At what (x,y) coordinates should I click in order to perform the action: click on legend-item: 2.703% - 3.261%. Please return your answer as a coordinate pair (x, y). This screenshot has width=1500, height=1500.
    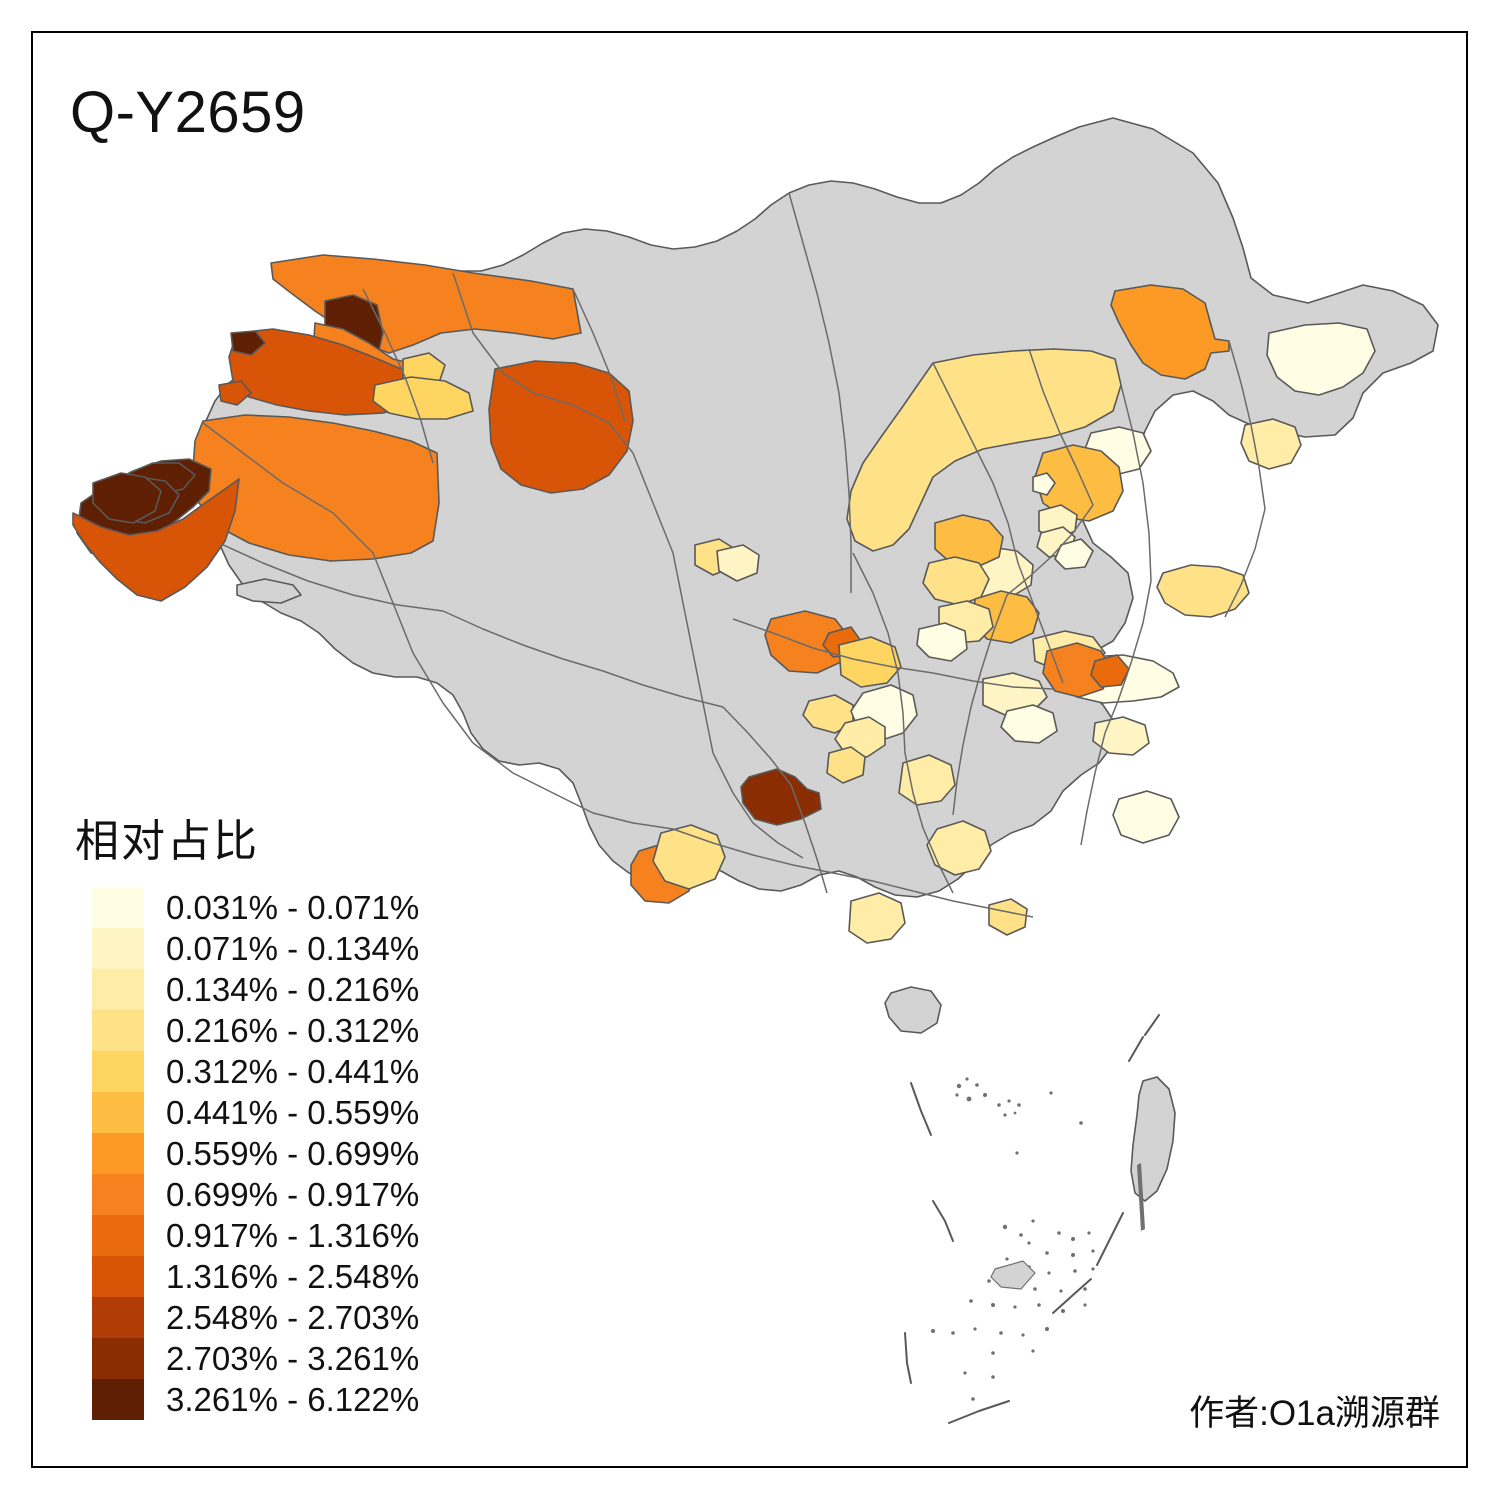
    Looking at the image, I should click on (263, 1358).